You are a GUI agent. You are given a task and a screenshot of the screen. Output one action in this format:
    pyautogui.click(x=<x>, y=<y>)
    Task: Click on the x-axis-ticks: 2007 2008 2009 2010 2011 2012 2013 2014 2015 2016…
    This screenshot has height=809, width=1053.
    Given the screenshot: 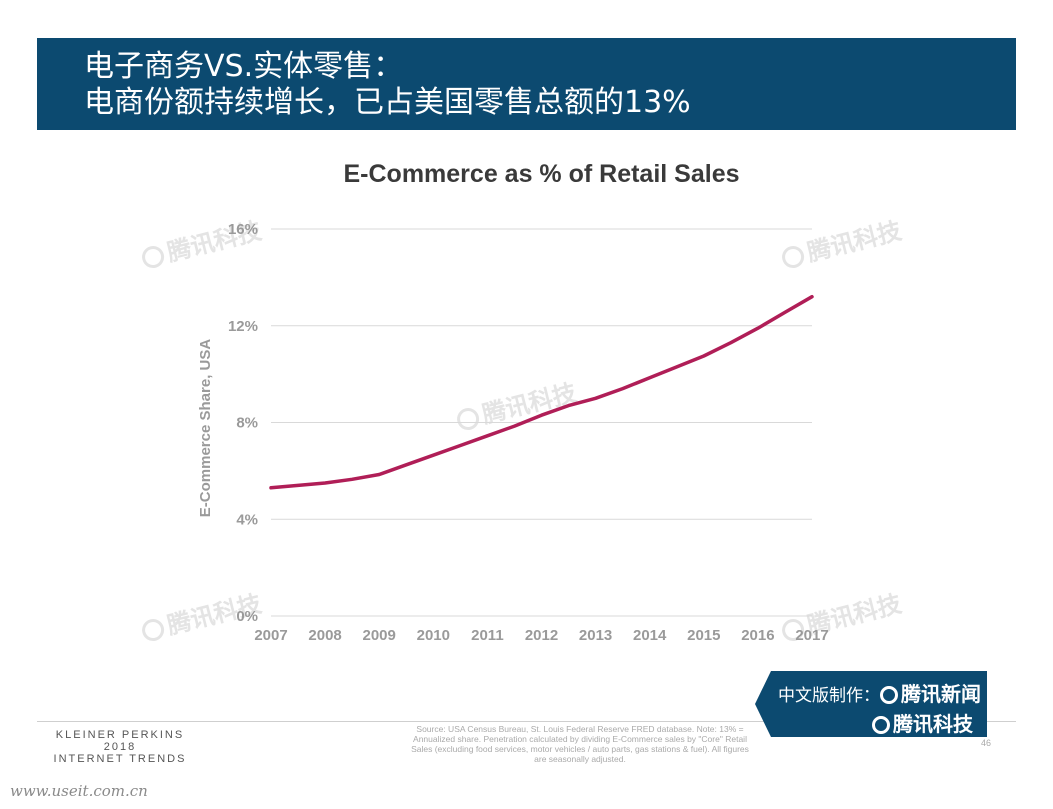 What is the action you would take?
    pyautogui.click(x=541, y=635)
    